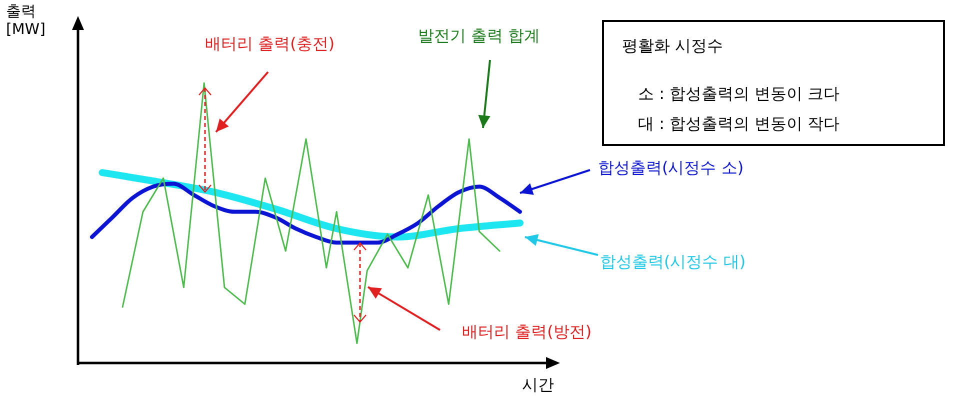 The width and height of the screenshot is (958, 401). Describe the element at coordinates (538, 384) in the screenshot. I see `x-axis-title: 시간` at that location.